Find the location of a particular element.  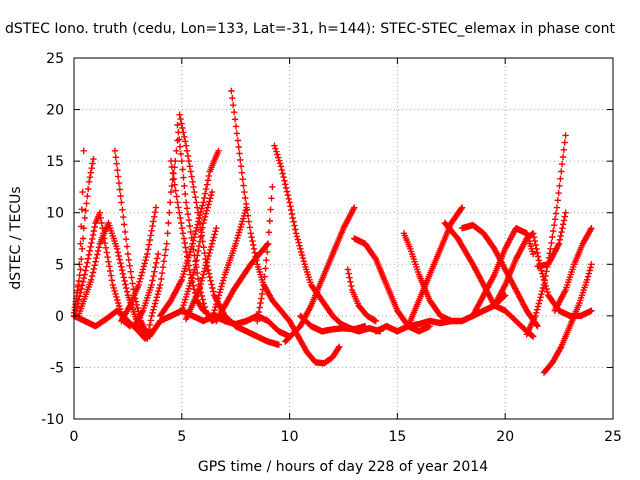

y-tick-label: 20 is located at coordinates (55, 111).